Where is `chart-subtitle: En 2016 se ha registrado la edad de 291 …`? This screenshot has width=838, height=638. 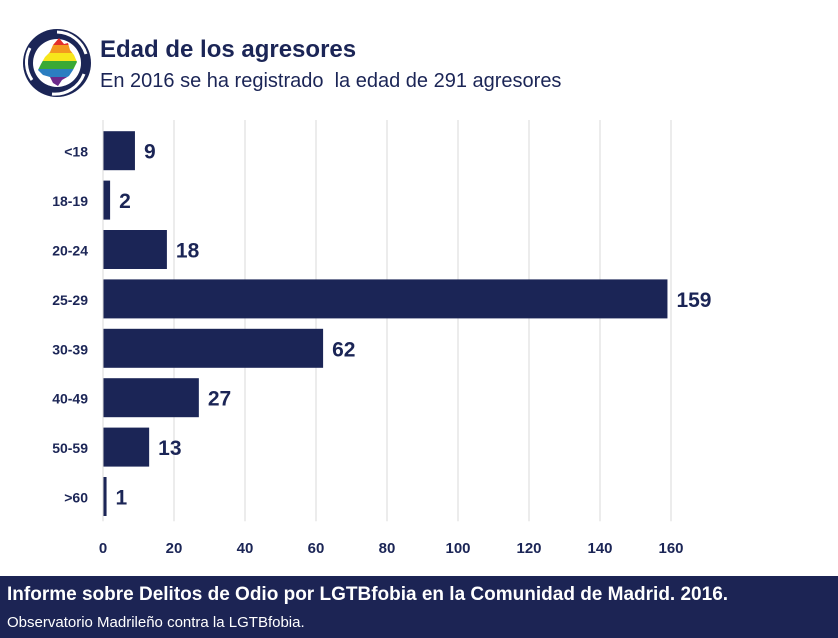
chart-subtitle: En 2016 se ha registrado la edad de 291 … is located at coordinates (331, 81).